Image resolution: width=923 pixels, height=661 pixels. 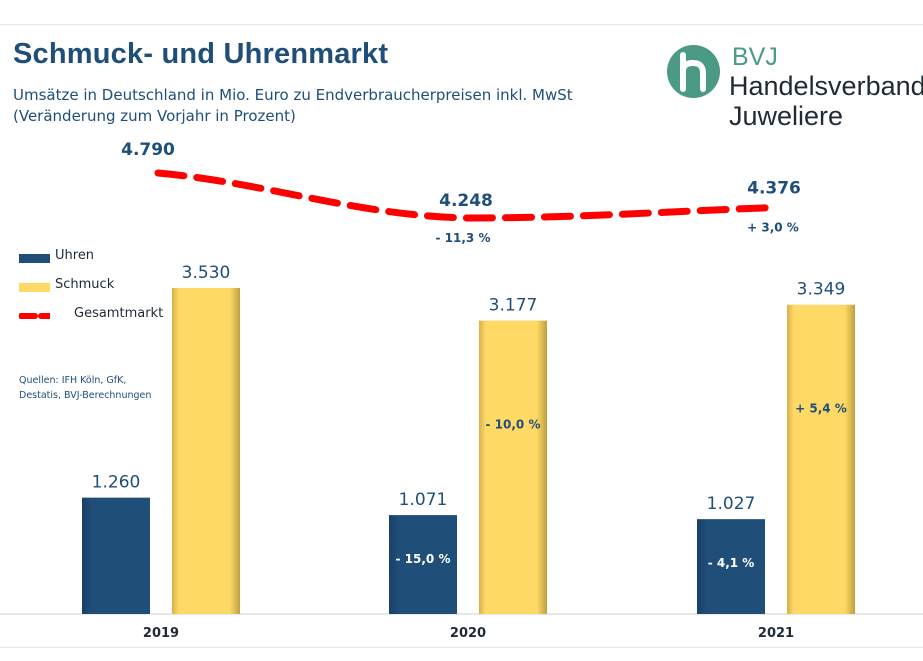 I want to click on legend-label-uhren: Uhren, so click(x=75, y=255).